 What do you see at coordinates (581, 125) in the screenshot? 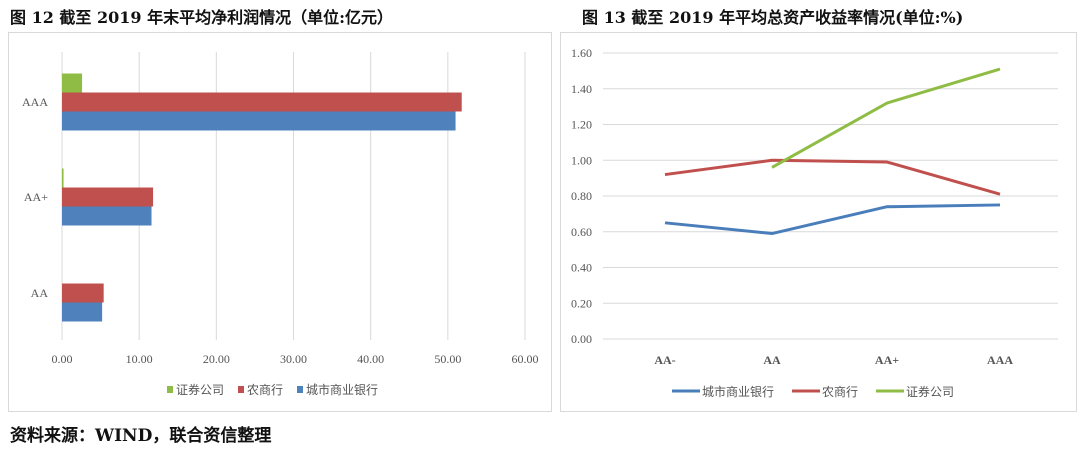
I see `y-tick-label: 1.20` at bounding box center [581, 125].